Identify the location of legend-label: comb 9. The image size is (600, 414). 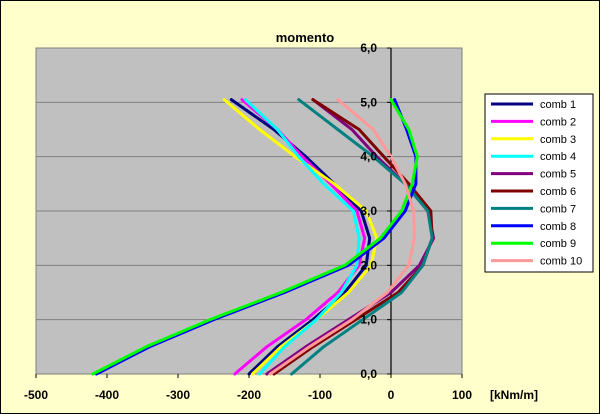
(558, 244).